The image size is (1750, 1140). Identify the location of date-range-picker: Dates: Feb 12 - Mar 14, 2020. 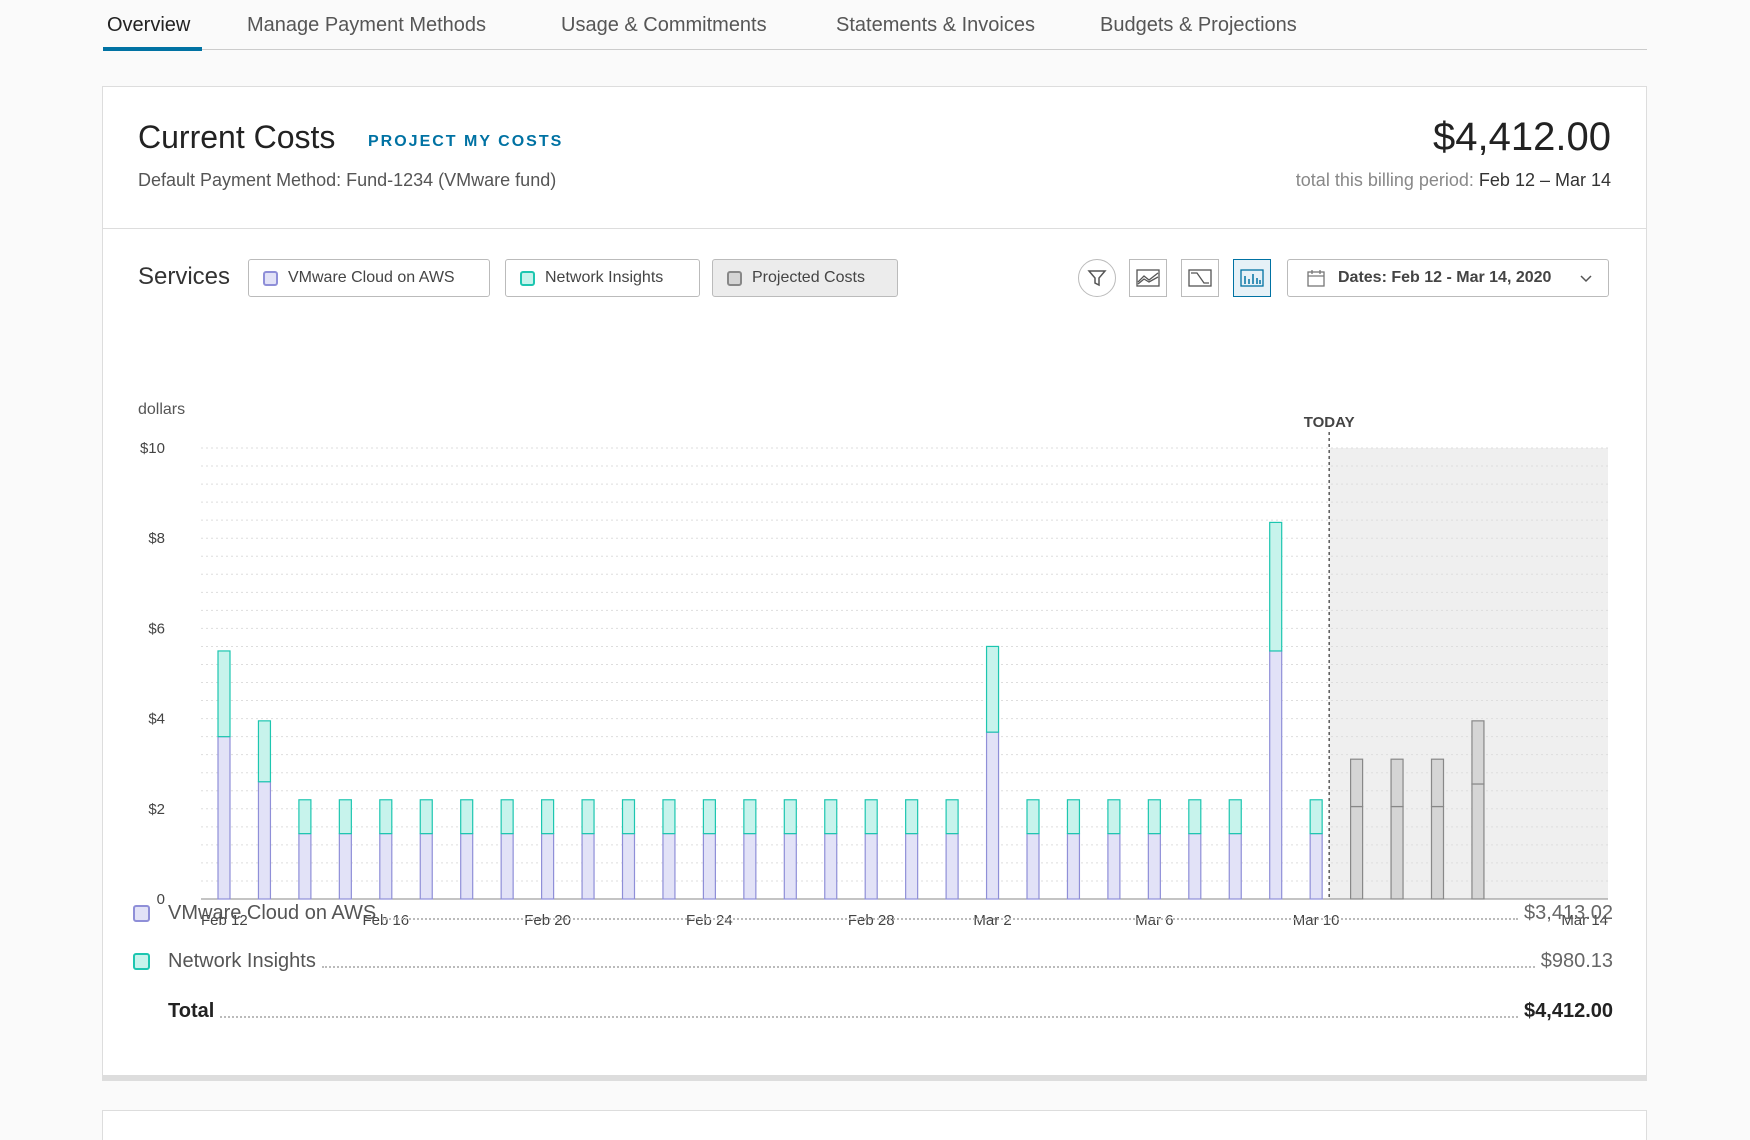
(1448, 278).